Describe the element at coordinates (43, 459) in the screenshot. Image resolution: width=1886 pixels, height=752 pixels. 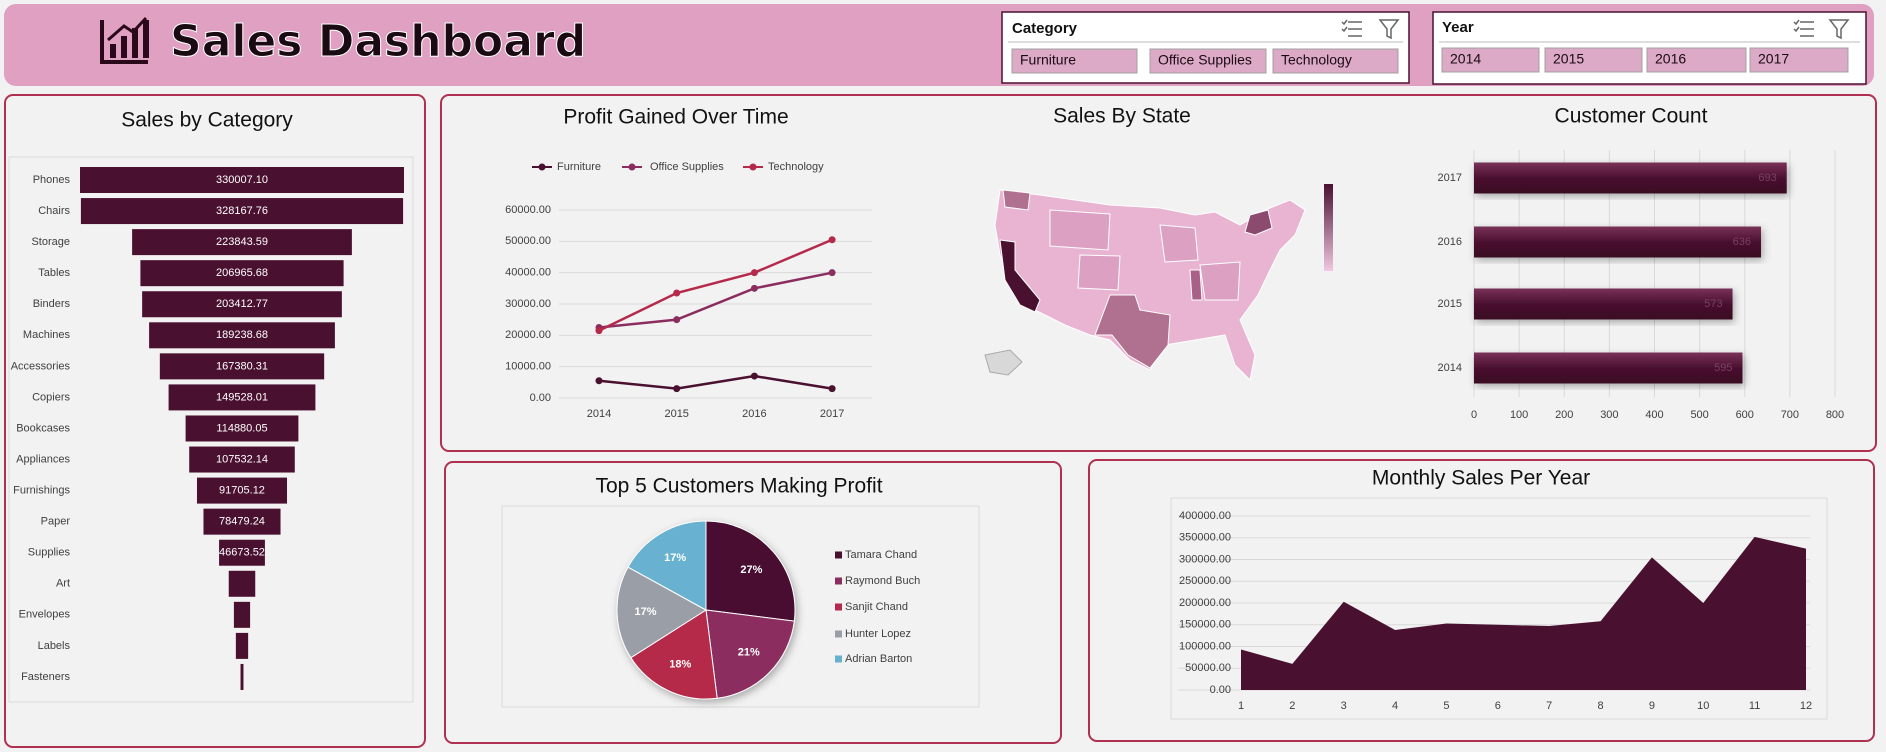
I see `category-label: Appliances` at that location.